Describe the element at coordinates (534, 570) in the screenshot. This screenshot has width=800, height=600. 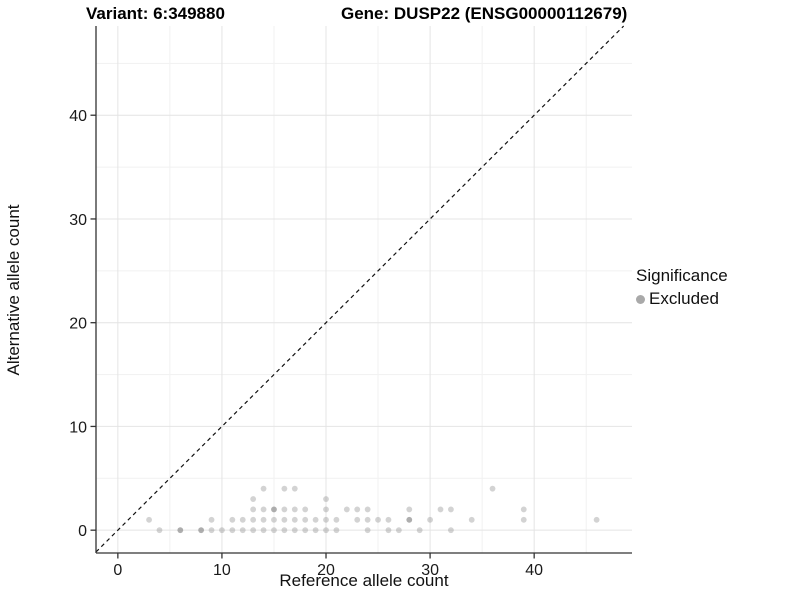
I see `x-tick-label: 40` at that location.